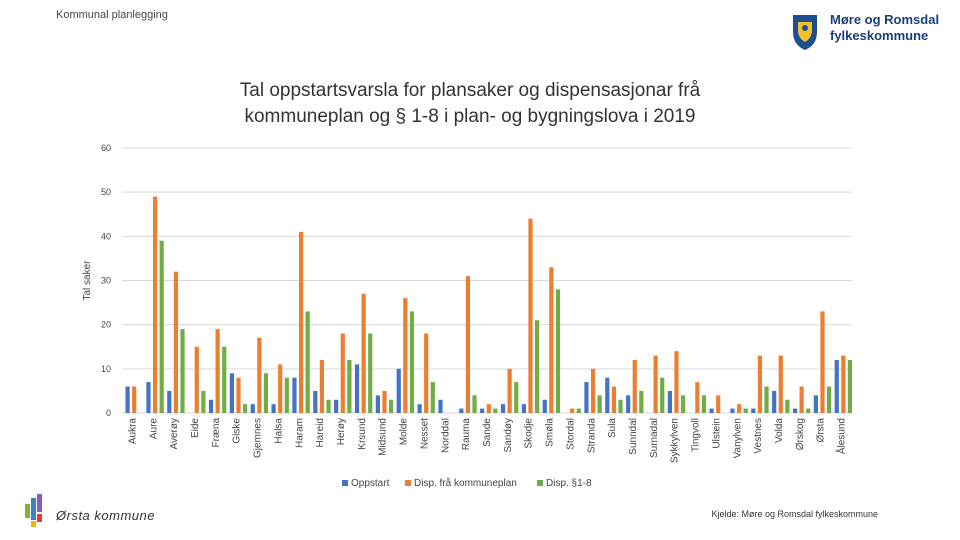 Image resolution: width=960 pixels, height=540 pixels. I want to click on y-tick-label: 30, so click(106, 281).